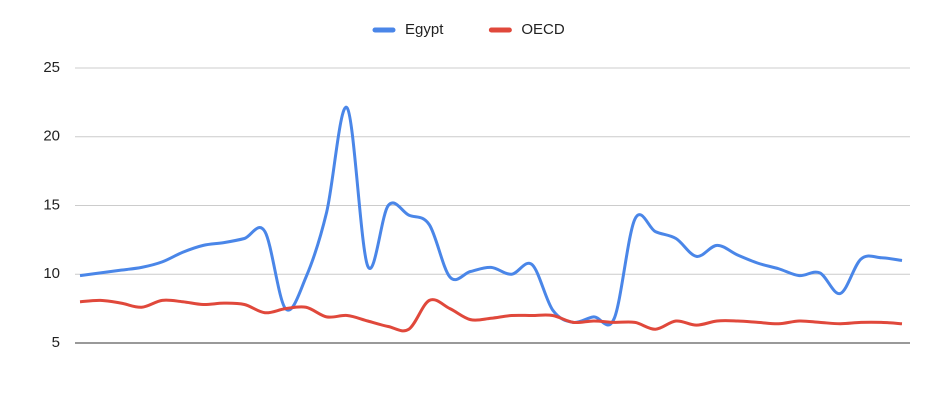 This screenshot has width=940, height=400. I want to click on y-tick-label: 5, so click(56, 342).